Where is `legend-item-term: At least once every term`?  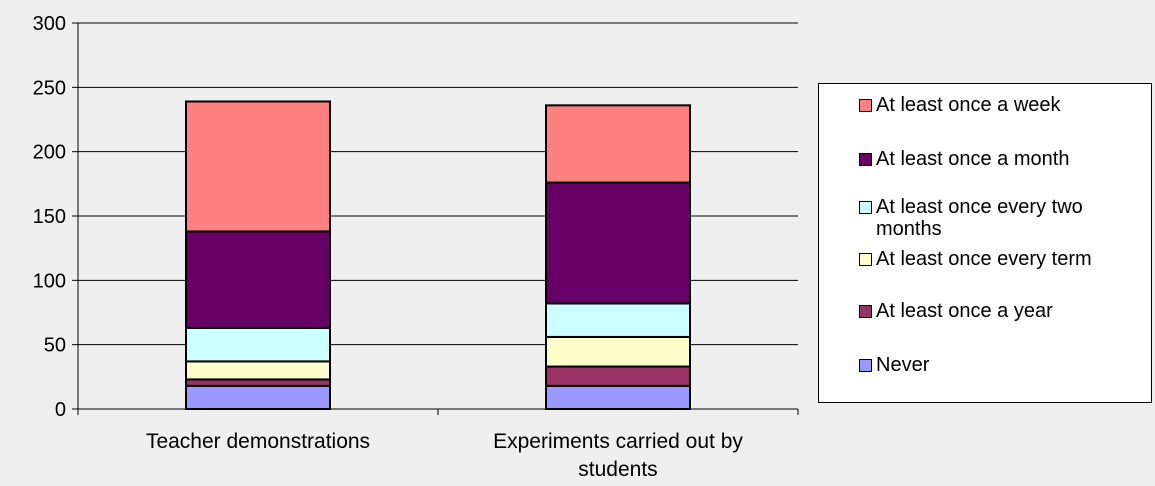 legend-item-term: At least once every term is located at coordinates (1004, 259).